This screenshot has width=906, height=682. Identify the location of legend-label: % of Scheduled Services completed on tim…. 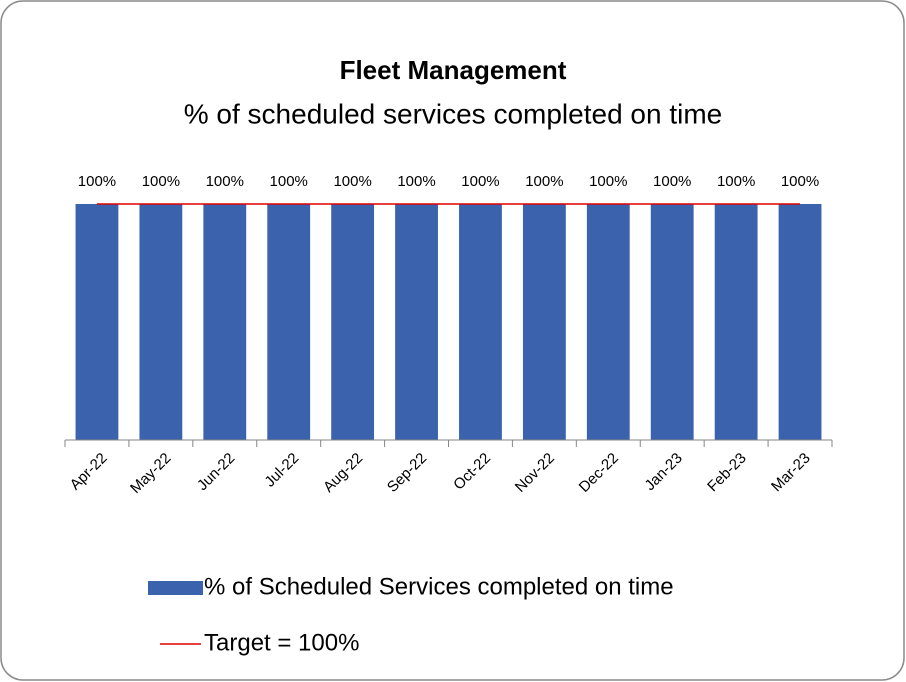
(439, 586).